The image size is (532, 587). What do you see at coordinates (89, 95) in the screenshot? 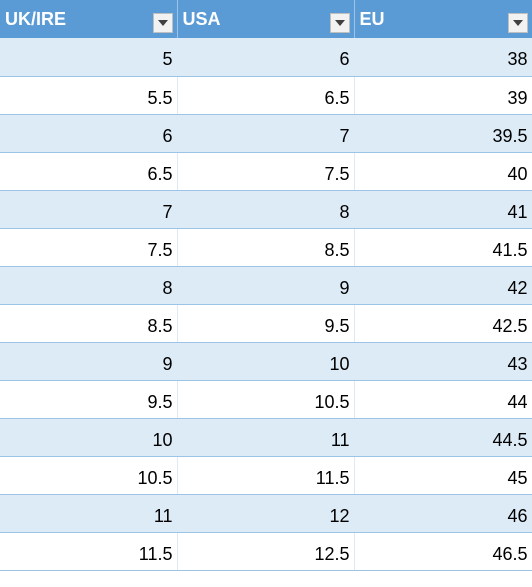
I see `table-cell: 5.5` at bounding box center [89, 95].